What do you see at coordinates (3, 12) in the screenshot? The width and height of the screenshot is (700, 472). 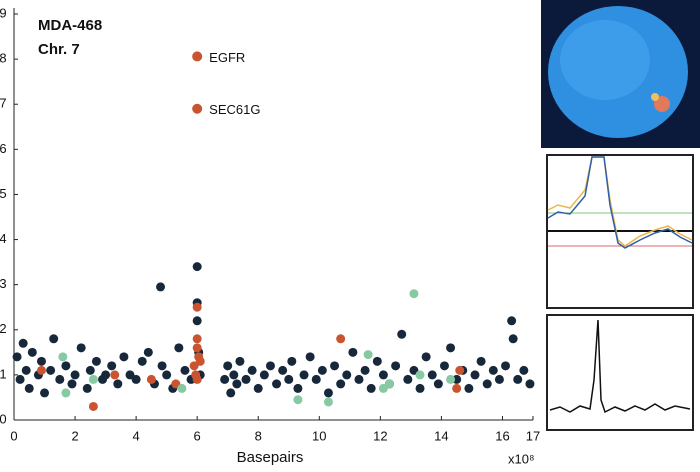 I see `y-tick-label: 9` at bounding box center [3, 12].